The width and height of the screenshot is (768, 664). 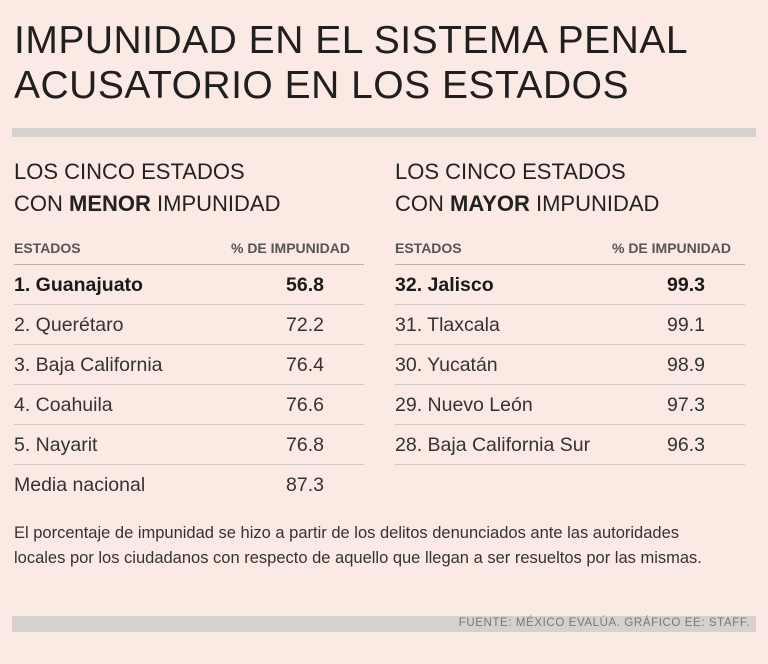 I want to click on impunity-value: 76.4, so click(x=305, y=365).